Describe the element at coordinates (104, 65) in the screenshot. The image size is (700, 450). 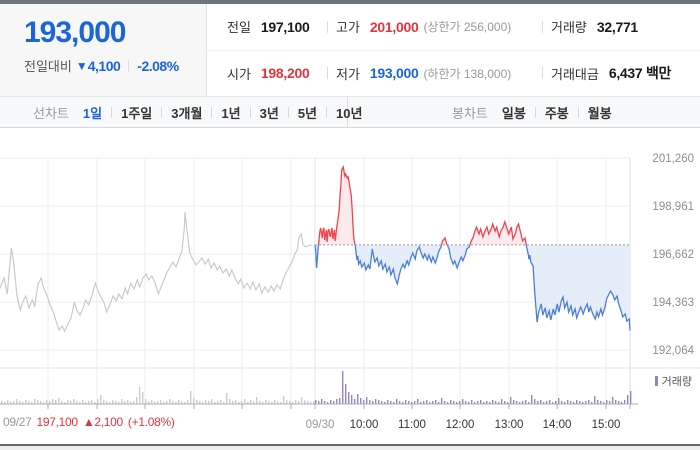
I see `change-value: 4,100` at that location.